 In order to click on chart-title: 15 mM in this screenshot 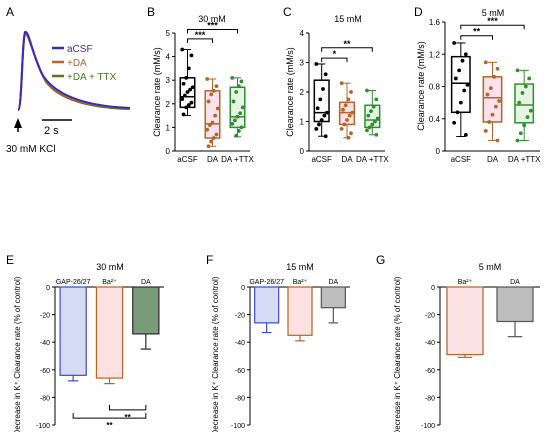, I will do `click(348, 19)`.